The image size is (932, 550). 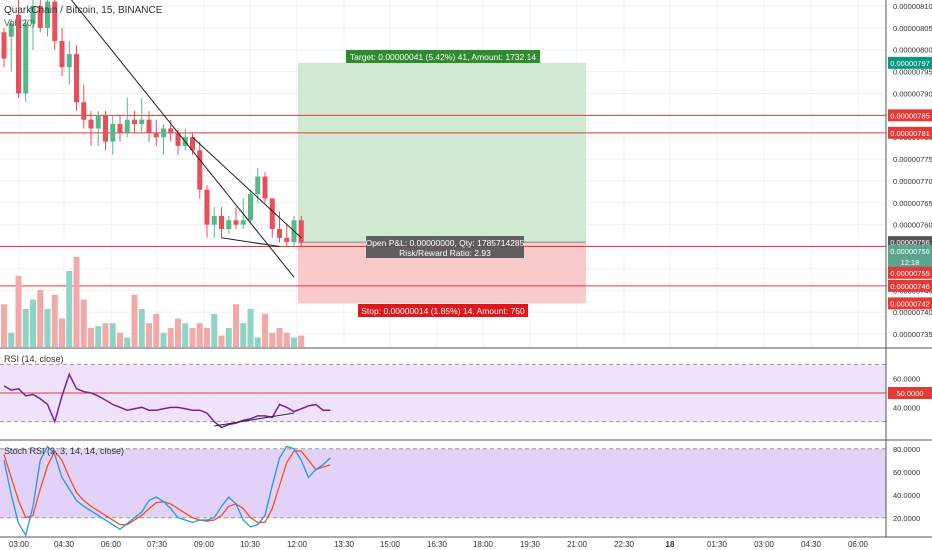 I want to click on rsi-line, so click(x=167, y=400).